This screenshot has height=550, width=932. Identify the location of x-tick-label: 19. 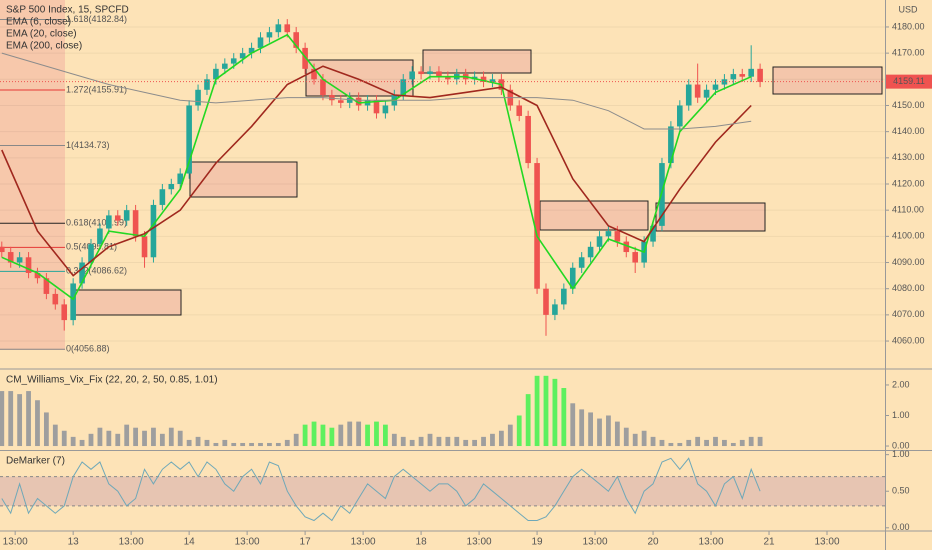
(538, 542).